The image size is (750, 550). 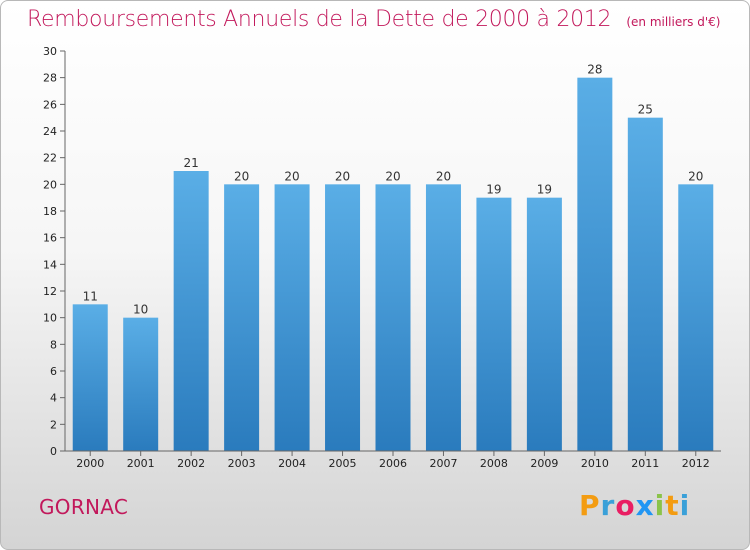 What do you see at coordinates (50, 184) in the screenshot?
I see `y-tick-label: 20` at bounding box center [50, 184].